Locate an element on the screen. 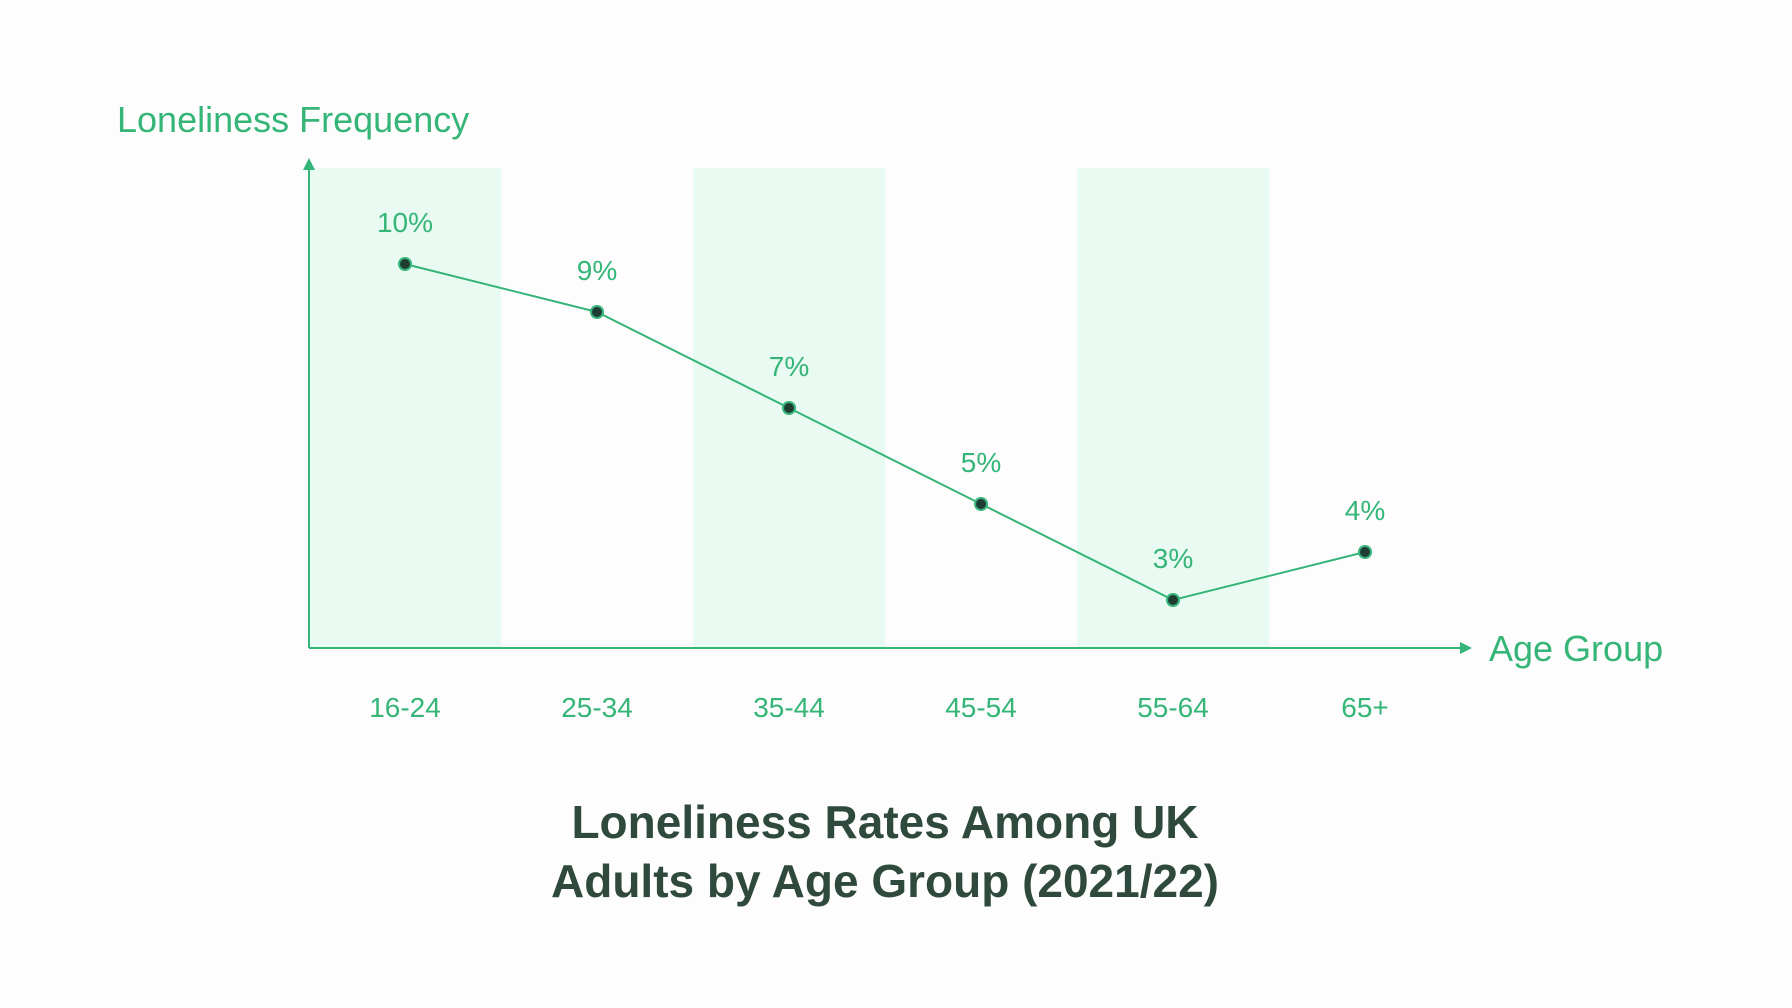 The height and width of the screenshot is (1008, 1792). y-axis-title: Loneliness Frequency is located at coordinates (293, 119).